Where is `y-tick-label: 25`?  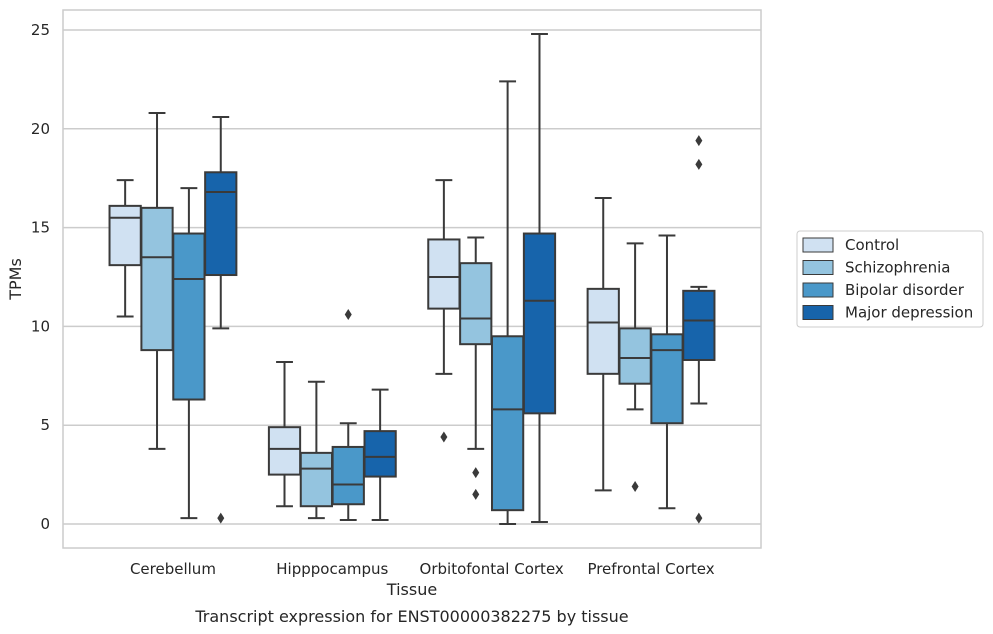 y-tick-label: 25 is located at coordinates (40, 30).